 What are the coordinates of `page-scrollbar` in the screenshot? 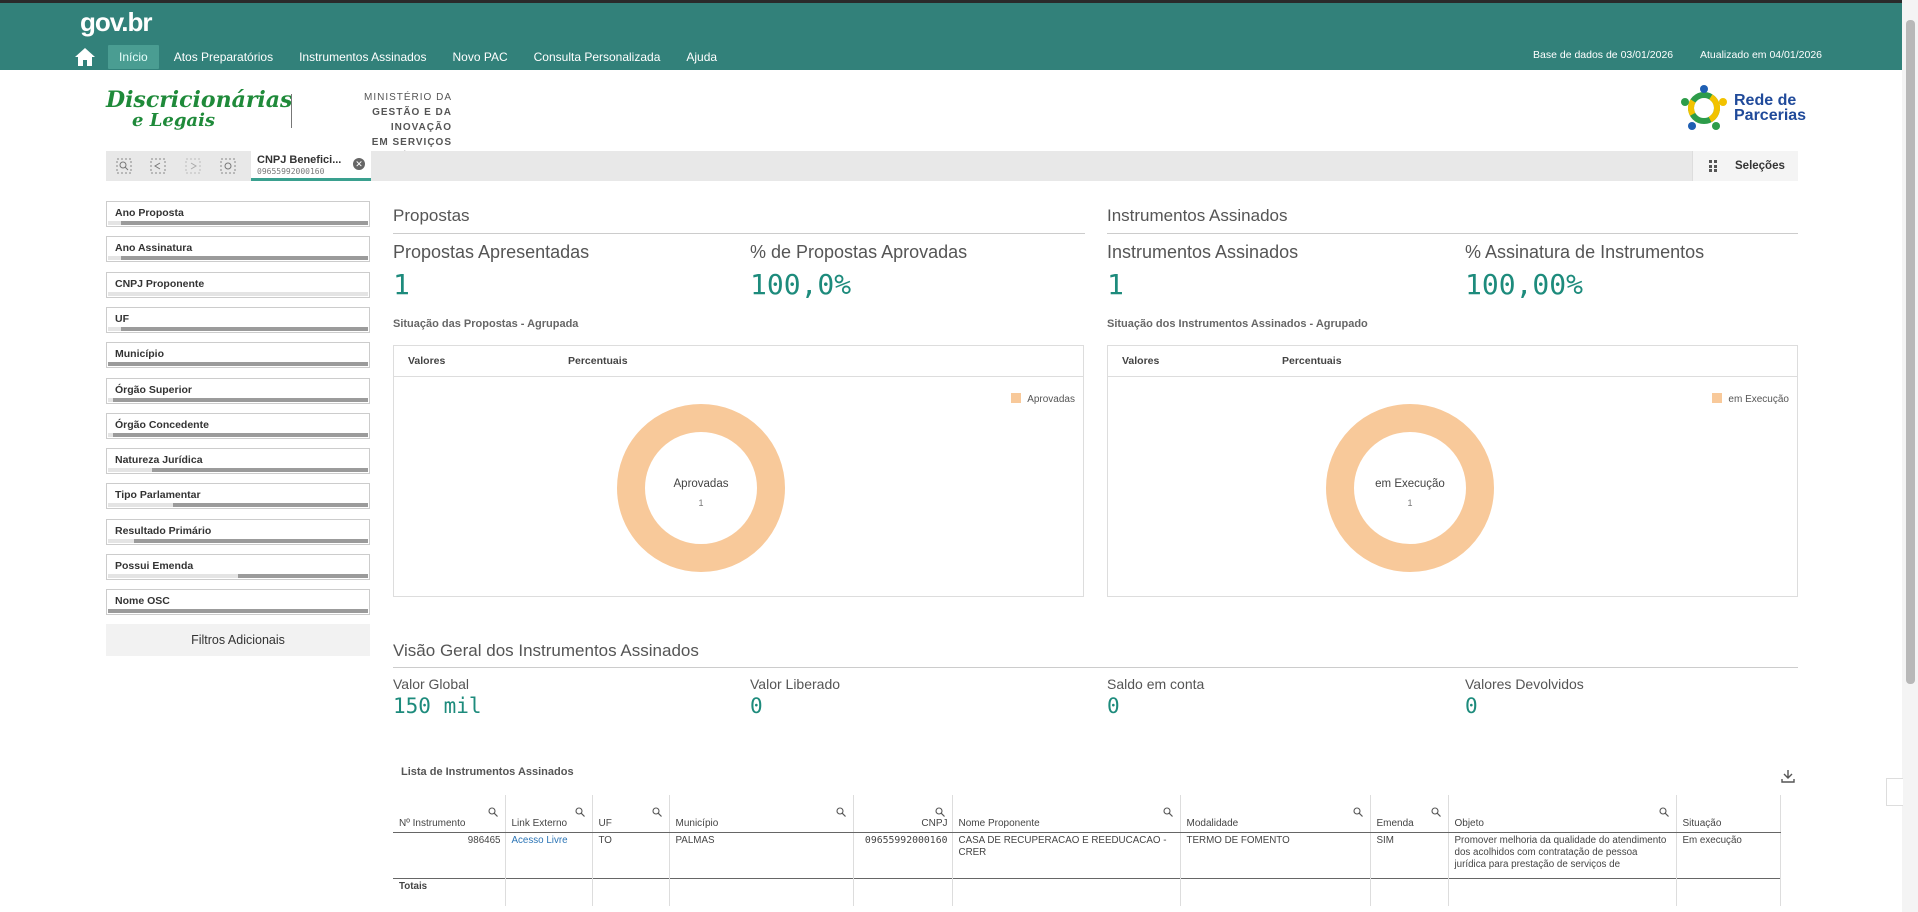 It's located at (1910, 456).